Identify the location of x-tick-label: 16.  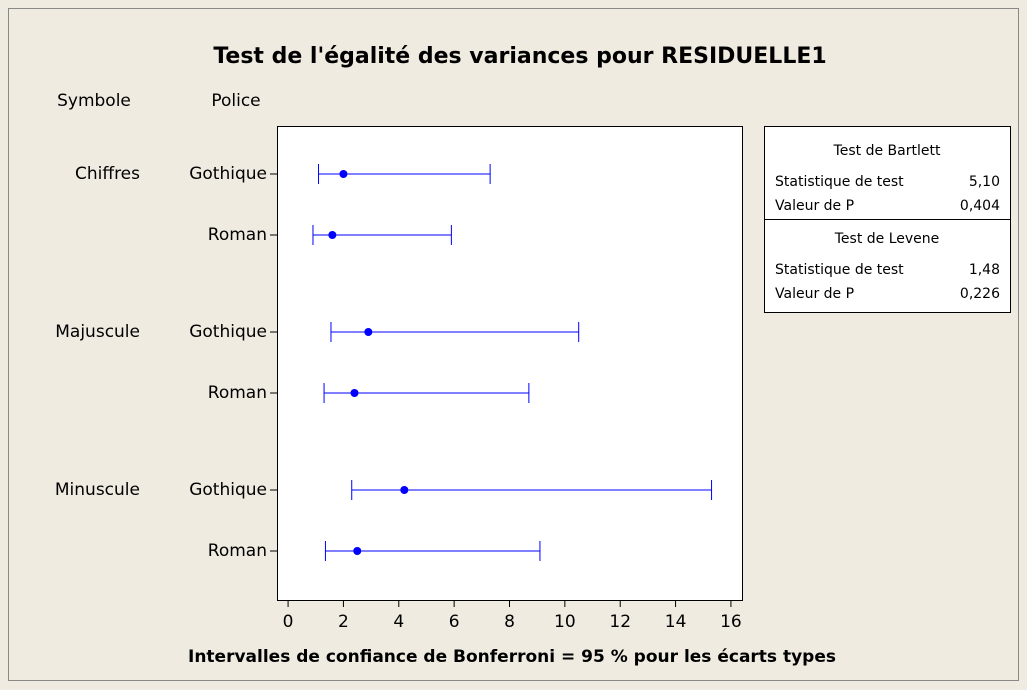
(731, 622).